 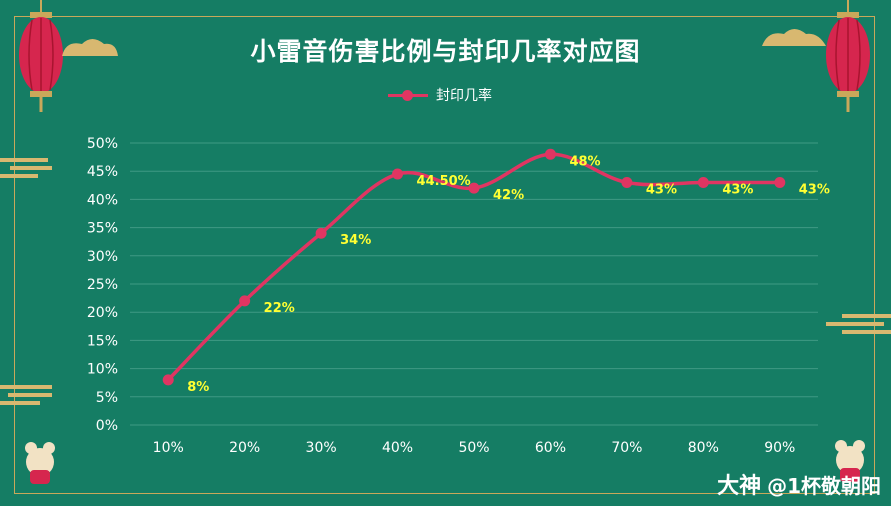 I want to click on y-tick-label: 5%, so click(x=107, y=398).